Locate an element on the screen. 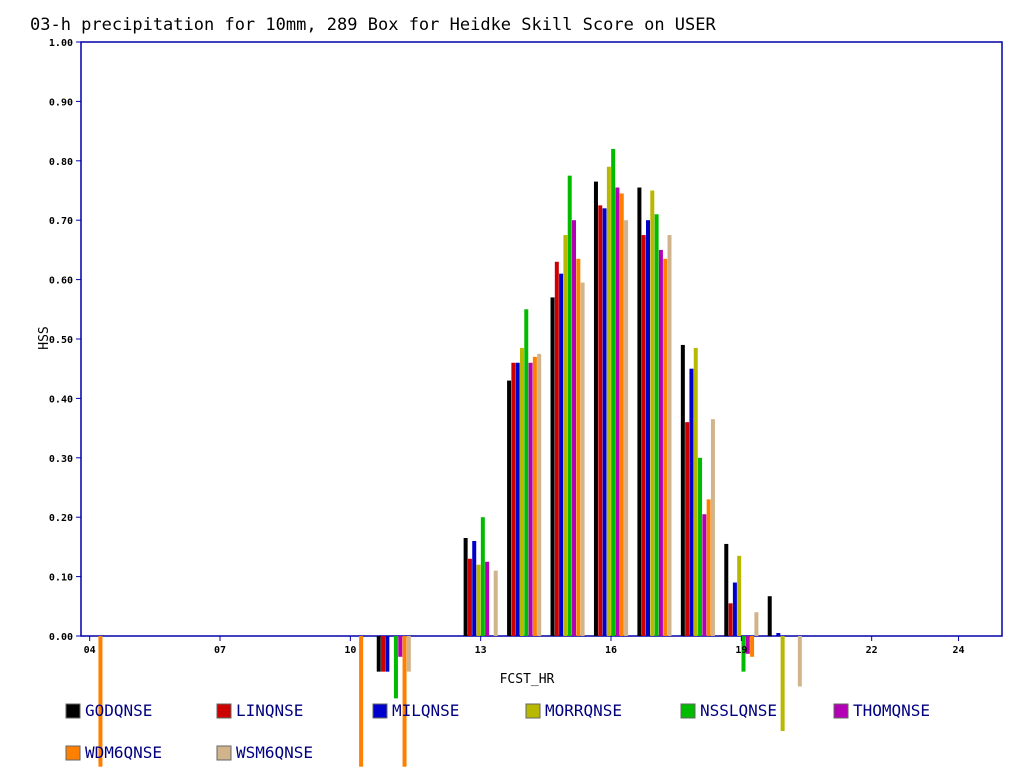  legend-item: WDM6QNSE is located at coordinates (113, 752).